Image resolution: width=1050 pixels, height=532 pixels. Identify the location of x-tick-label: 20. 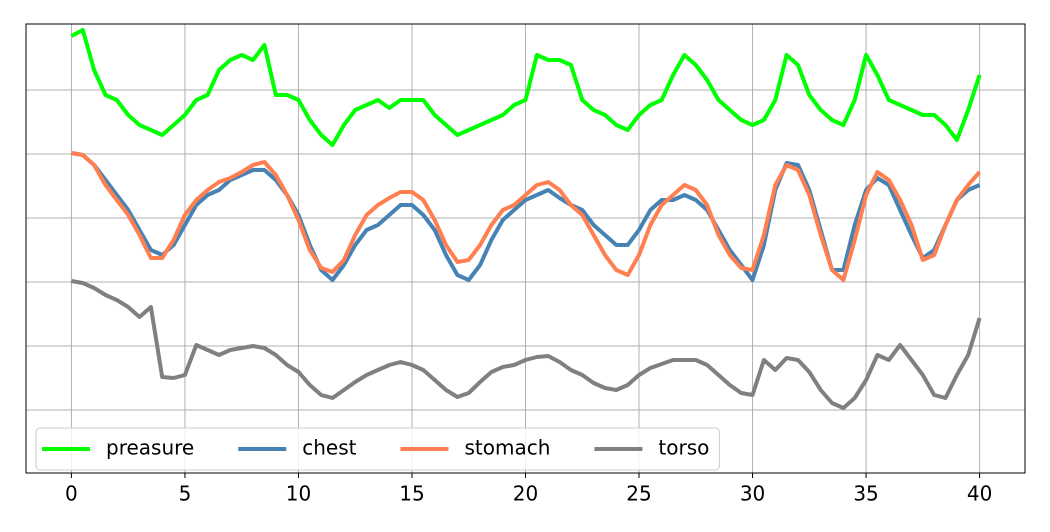
(525, 494).